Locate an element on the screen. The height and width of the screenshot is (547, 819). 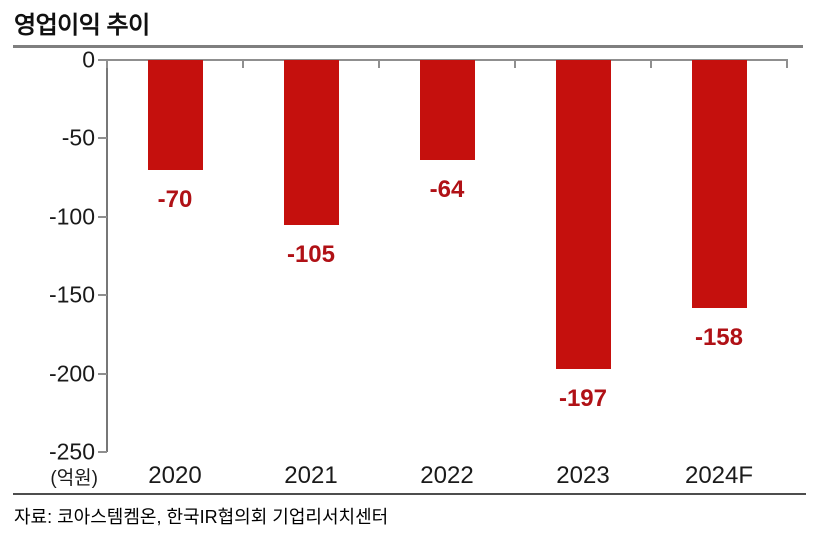
bar-value-label: -64 is located at coordinates (447, 189).